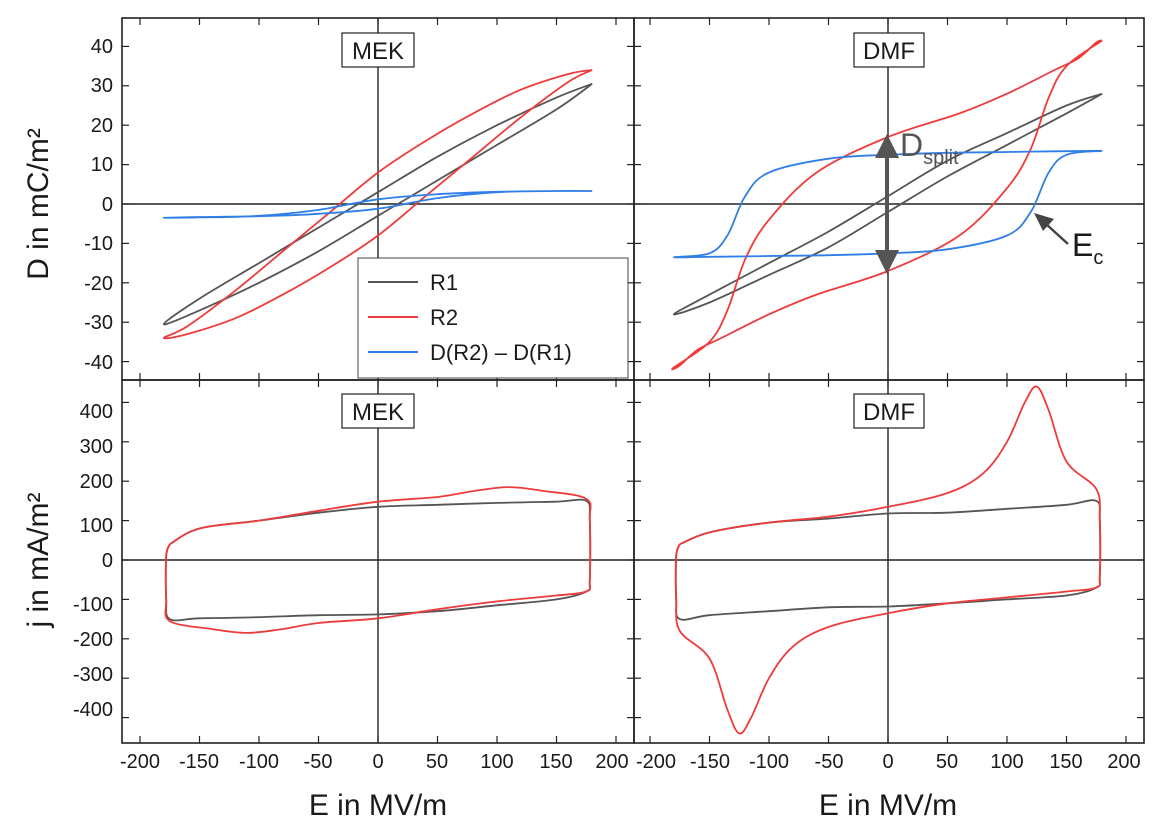 Image resolution: width=1168 pixels, height=835 pixels. Describe the element at coordinates (102, 47) in the screenshot. I see `y-tick-label: 40` at that location.